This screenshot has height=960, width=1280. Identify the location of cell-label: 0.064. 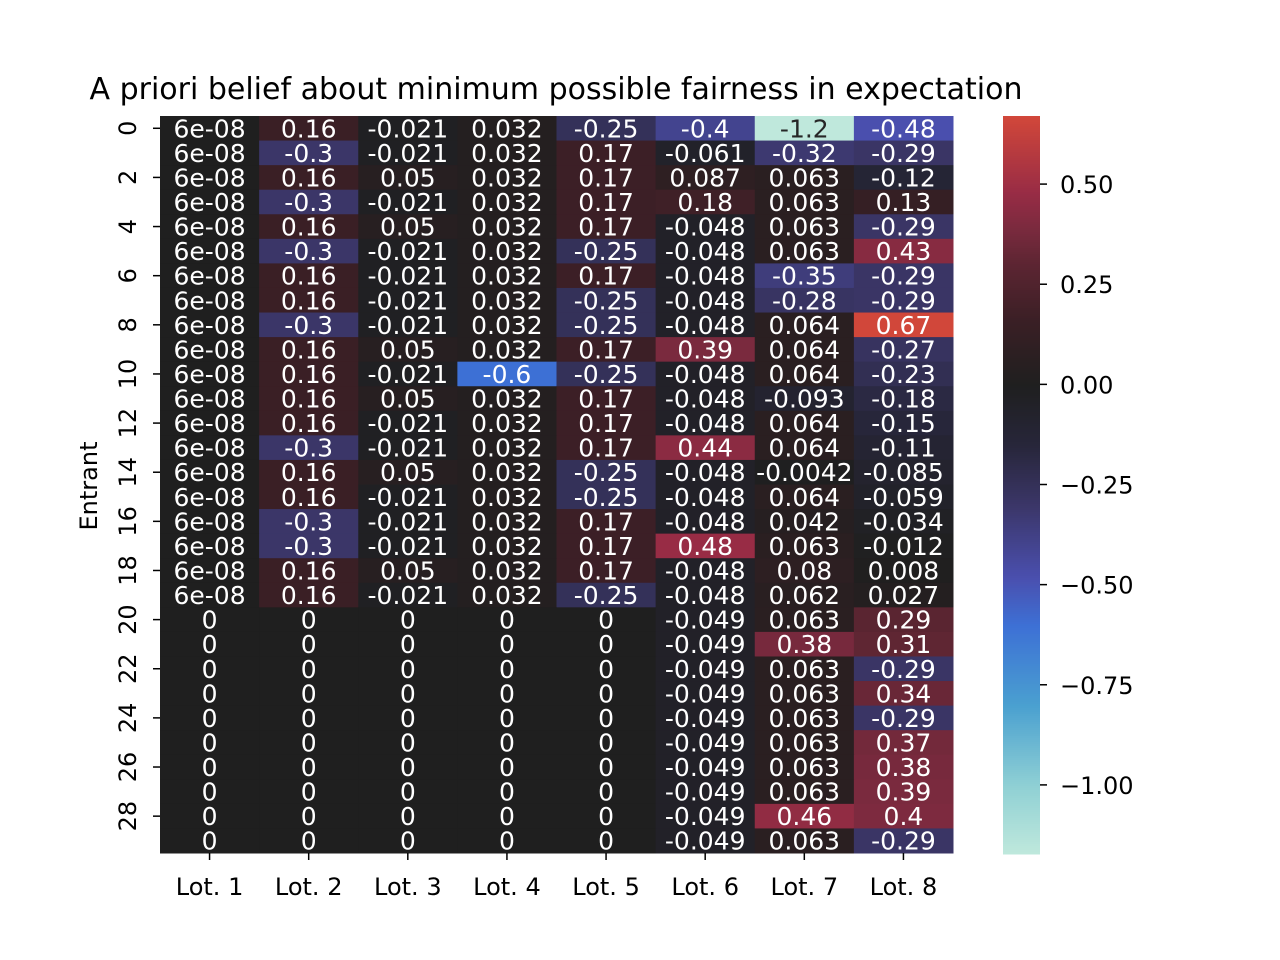
(805, 374).